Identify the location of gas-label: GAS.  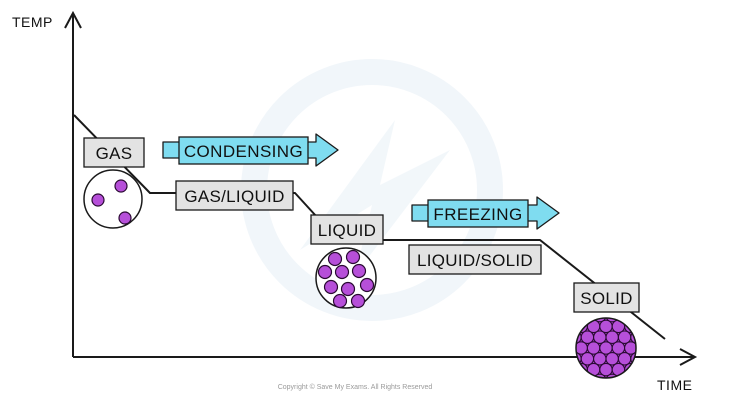
(114, 152).